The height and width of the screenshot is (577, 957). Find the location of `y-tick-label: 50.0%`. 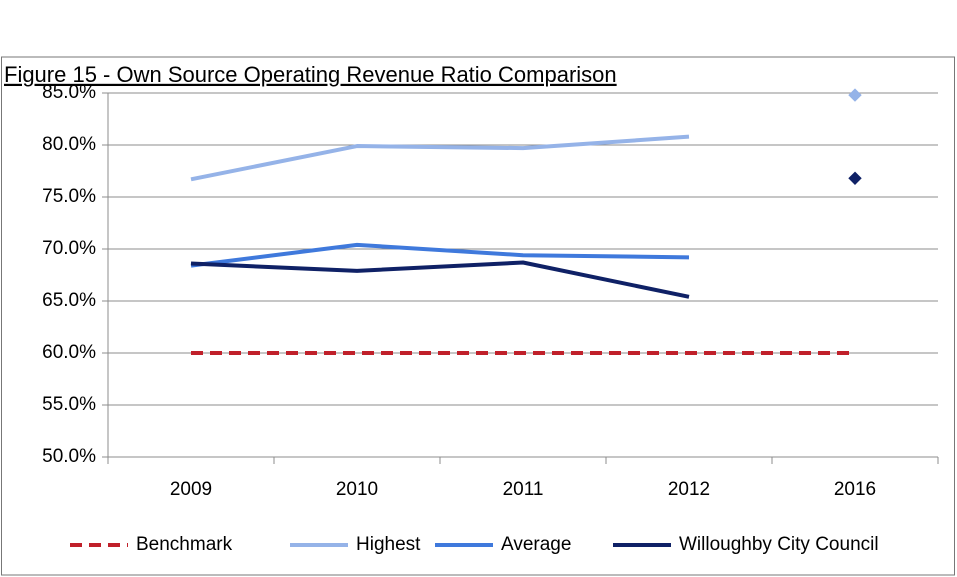

y-tick-label: 50.0% is located at coordinates (69, 456).